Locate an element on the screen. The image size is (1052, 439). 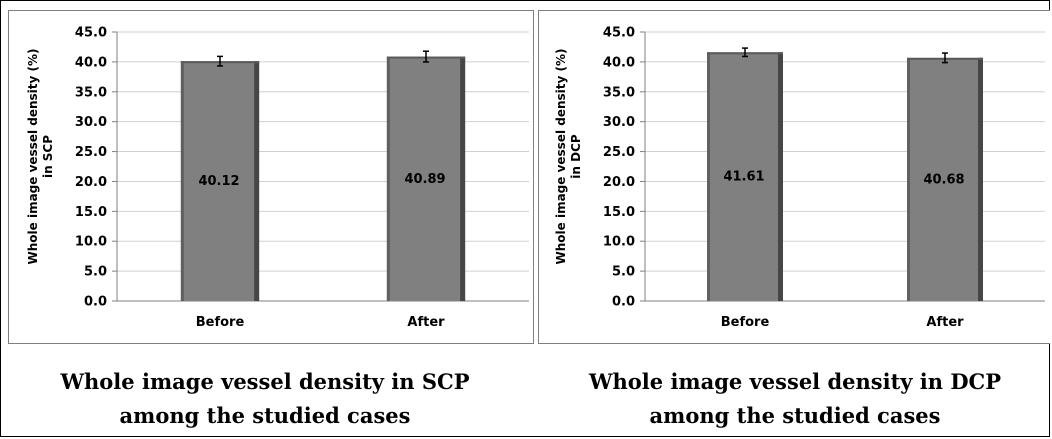
dcp-bar-before-edge is located at coordinates (708, 177).